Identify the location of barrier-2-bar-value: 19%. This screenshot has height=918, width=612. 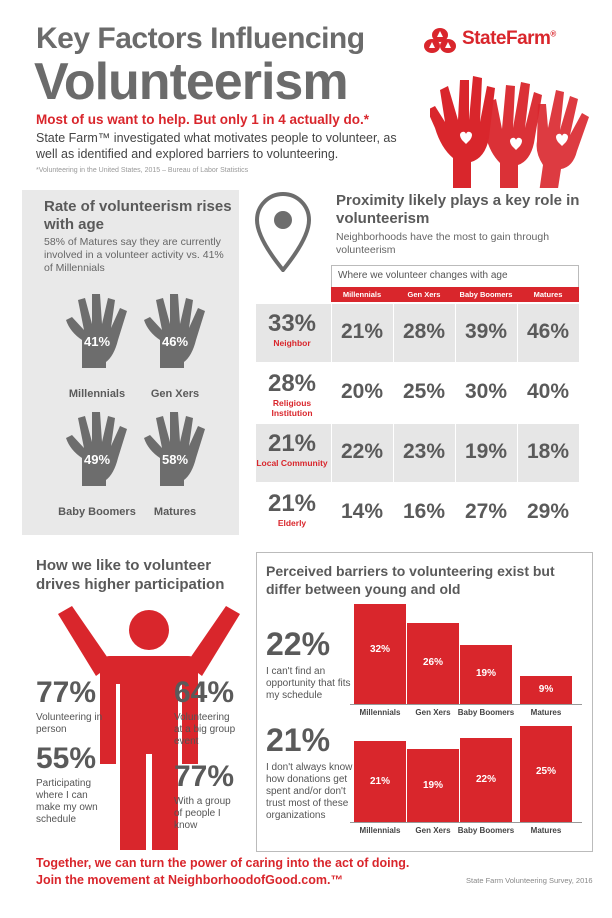
(432, 785).